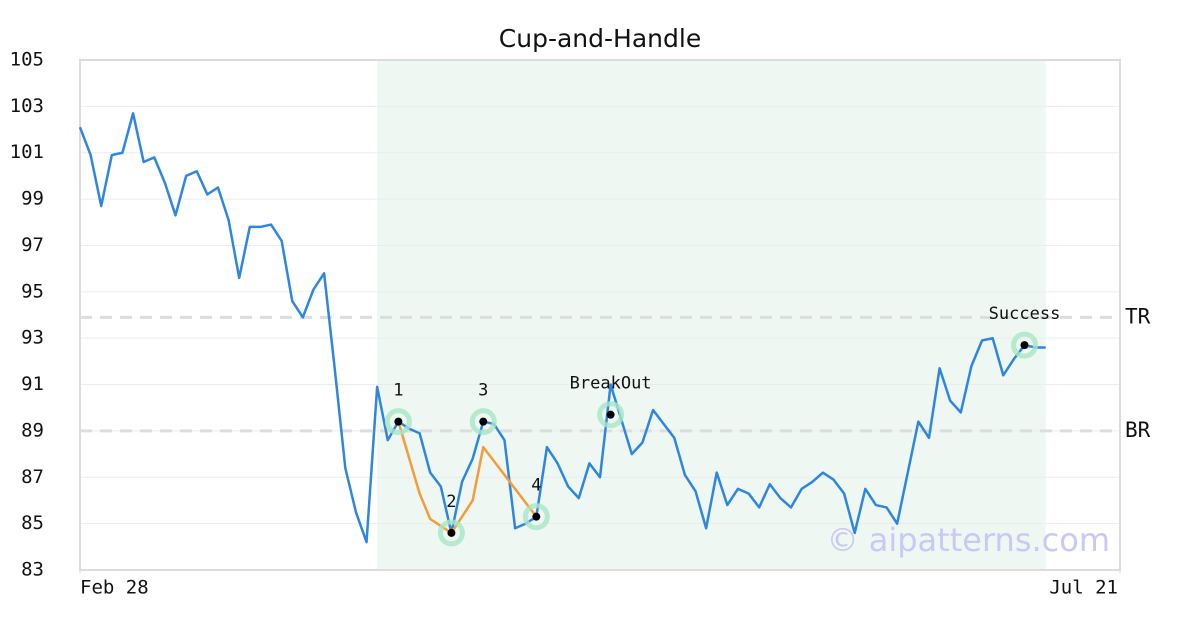  I want to click on y-tick-label: 89, so click(32, 430).